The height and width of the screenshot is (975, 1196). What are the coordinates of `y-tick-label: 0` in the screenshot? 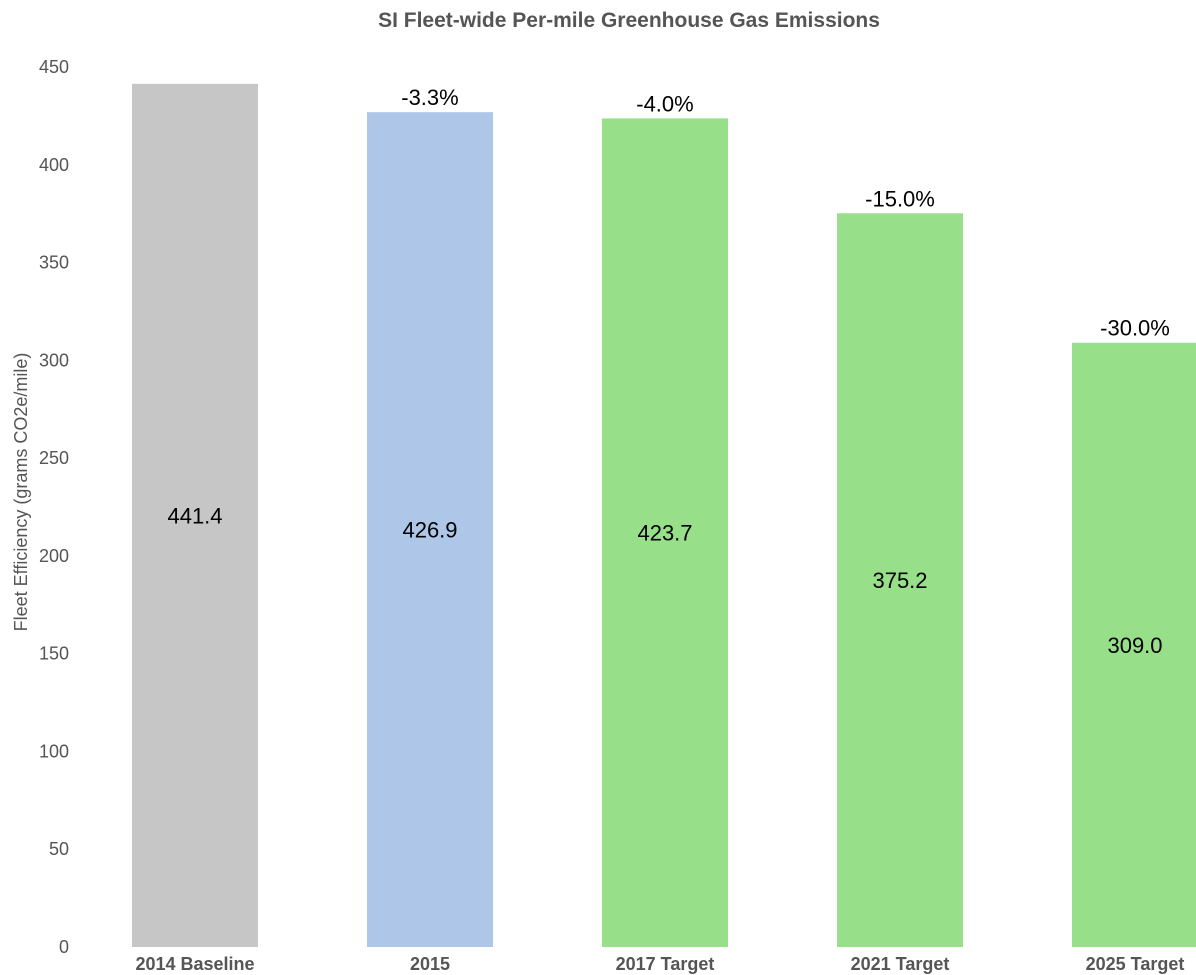 It's located at (64, 947).